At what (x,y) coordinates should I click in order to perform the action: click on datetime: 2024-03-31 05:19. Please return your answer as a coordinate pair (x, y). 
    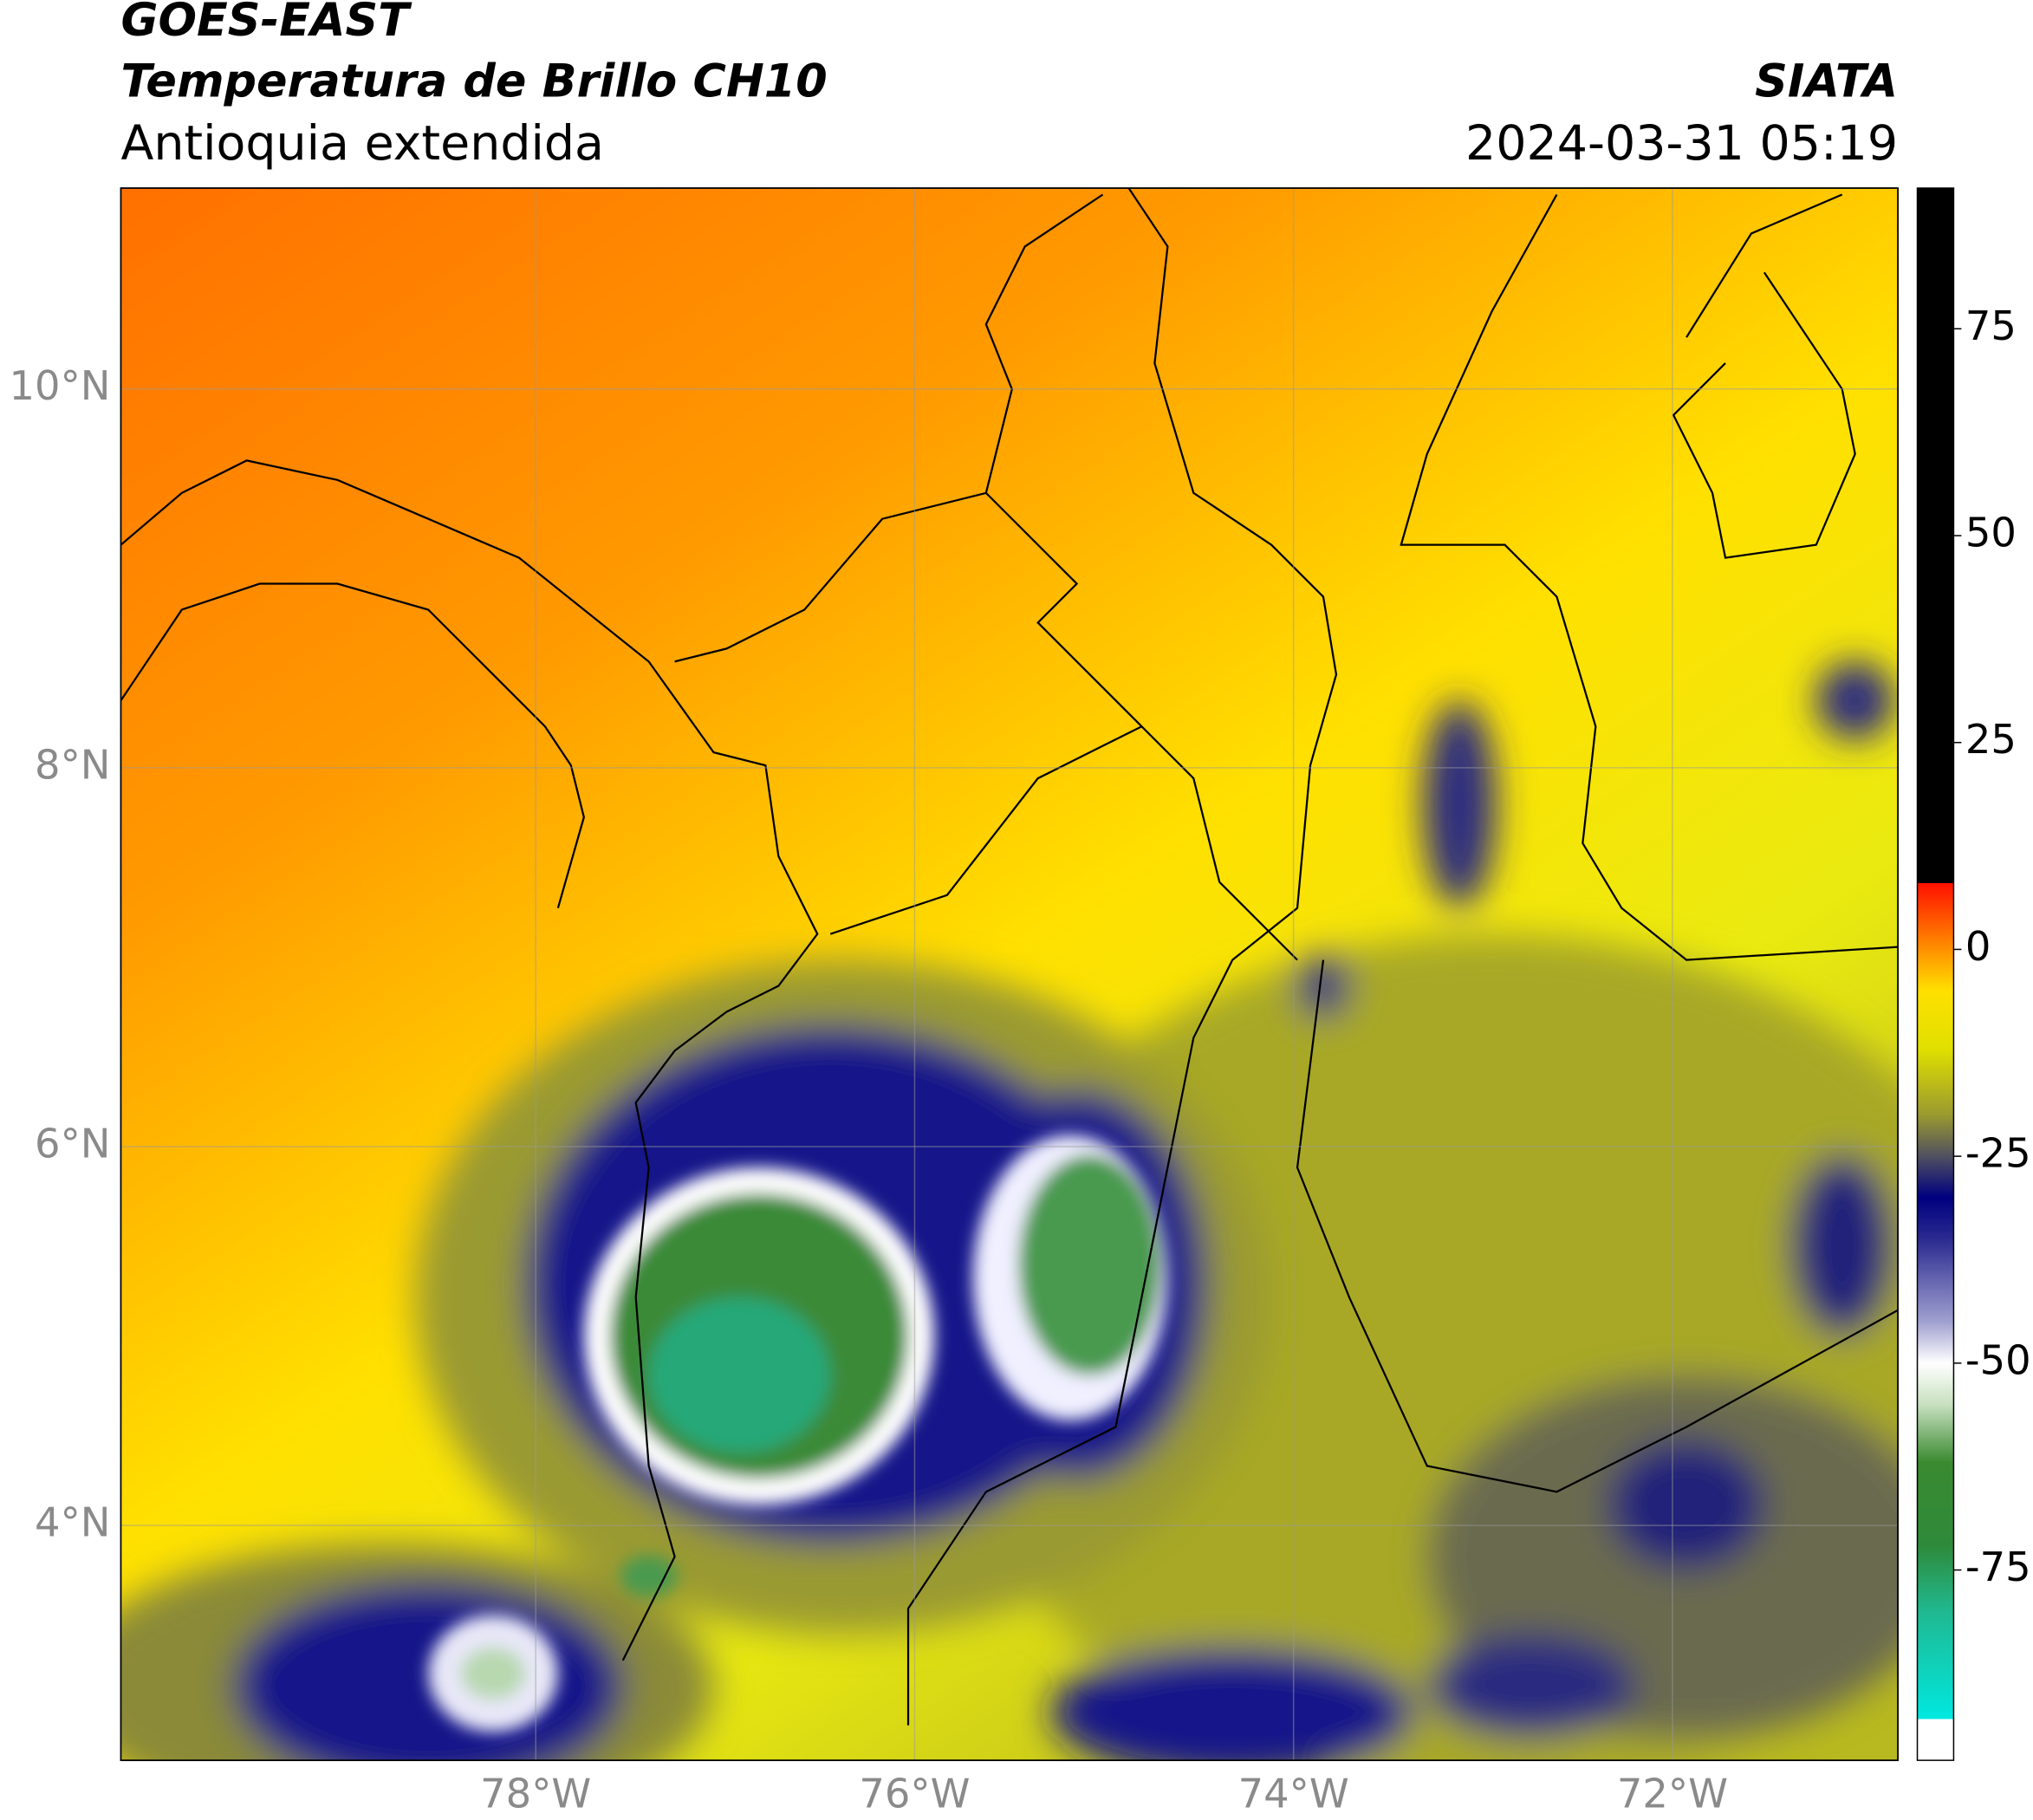
    Looking at the image, I should click on (1681, 144).